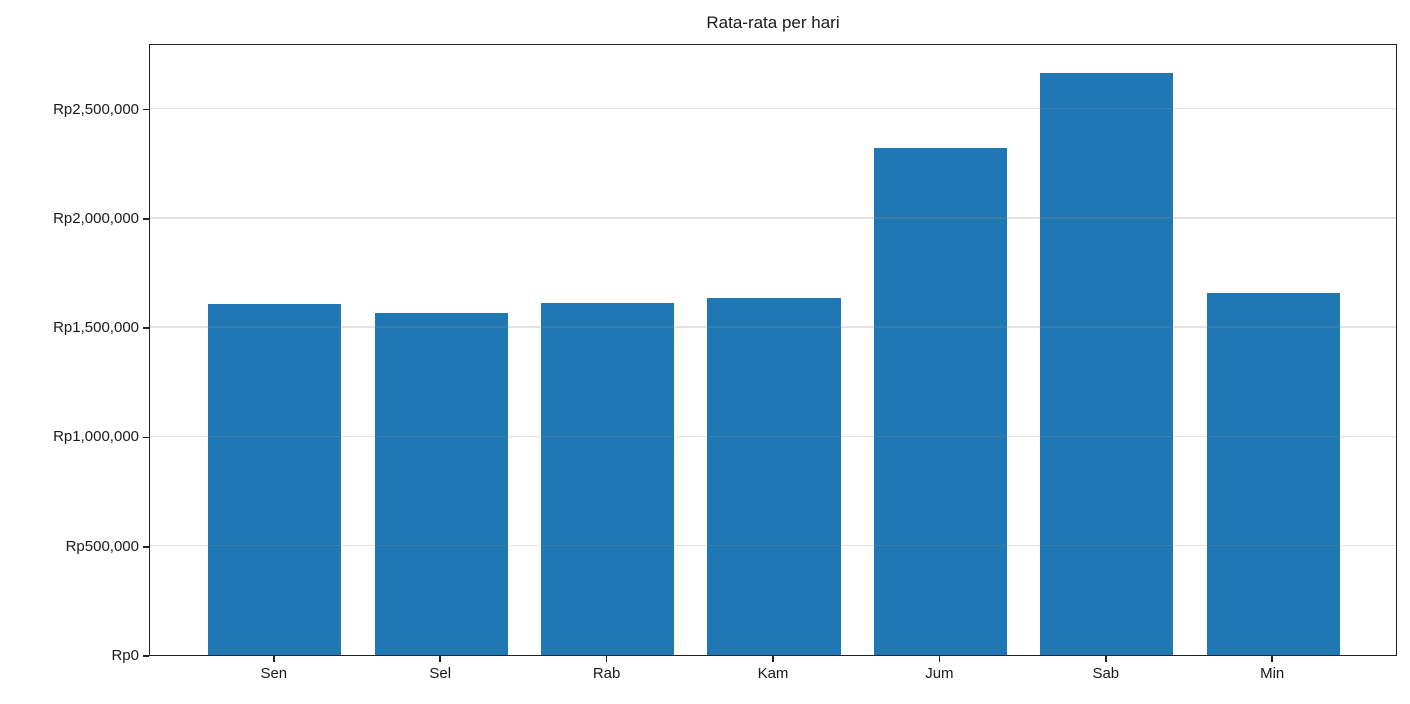 This screenshot has width=1410, height=704. I want to click on x-tick-label: Min, so click(1272, 673).